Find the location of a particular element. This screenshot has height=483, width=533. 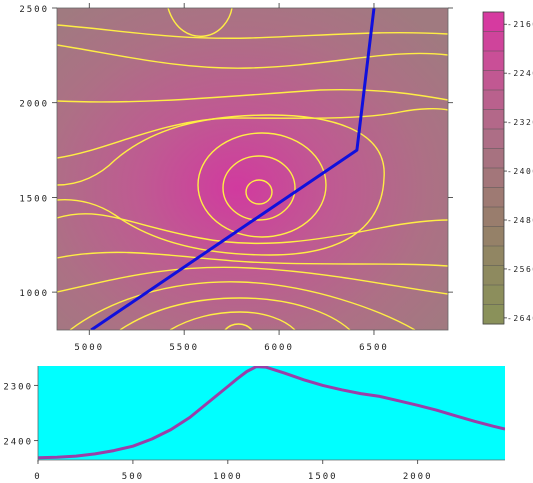

low-zone-top is located at coordinates (205, 30).